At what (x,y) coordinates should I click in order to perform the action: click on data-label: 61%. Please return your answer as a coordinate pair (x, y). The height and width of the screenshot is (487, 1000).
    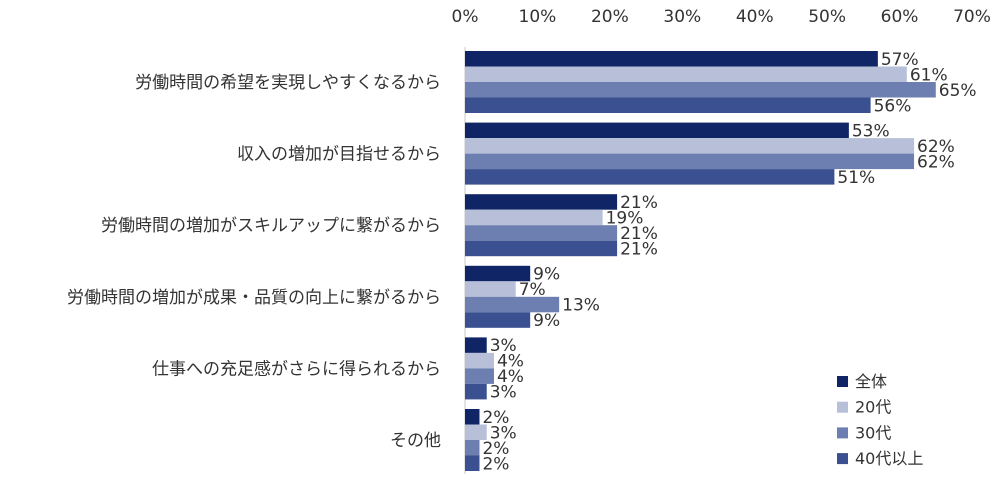
    Looking at the image, I should click on (929, 75).